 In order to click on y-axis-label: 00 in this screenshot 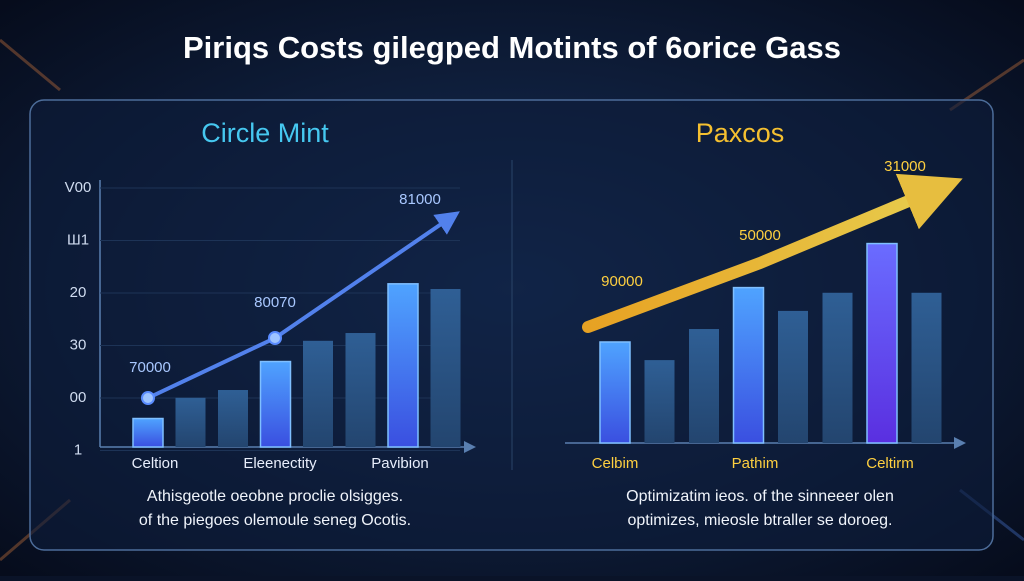, I will do `click(78, 397)`.